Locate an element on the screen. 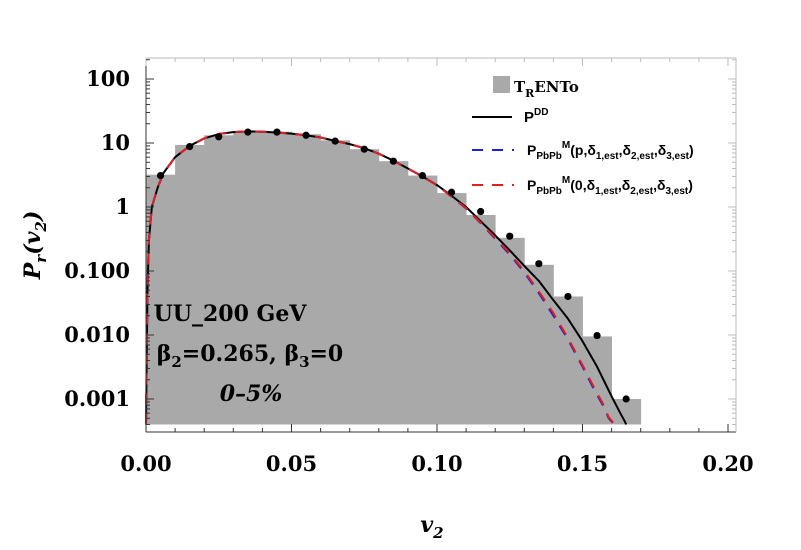 Image resolution: width=801 pixels, height=550 pixels. annotation-system: UU_200 GeV is located at coordinates (231, 314).